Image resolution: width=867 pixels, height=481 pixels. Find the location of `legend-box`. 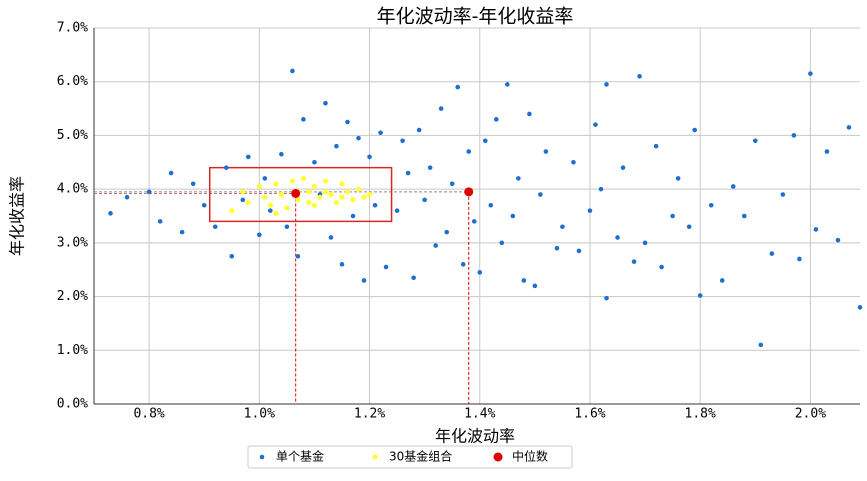

legend-box is located at coordinates (410, 457).